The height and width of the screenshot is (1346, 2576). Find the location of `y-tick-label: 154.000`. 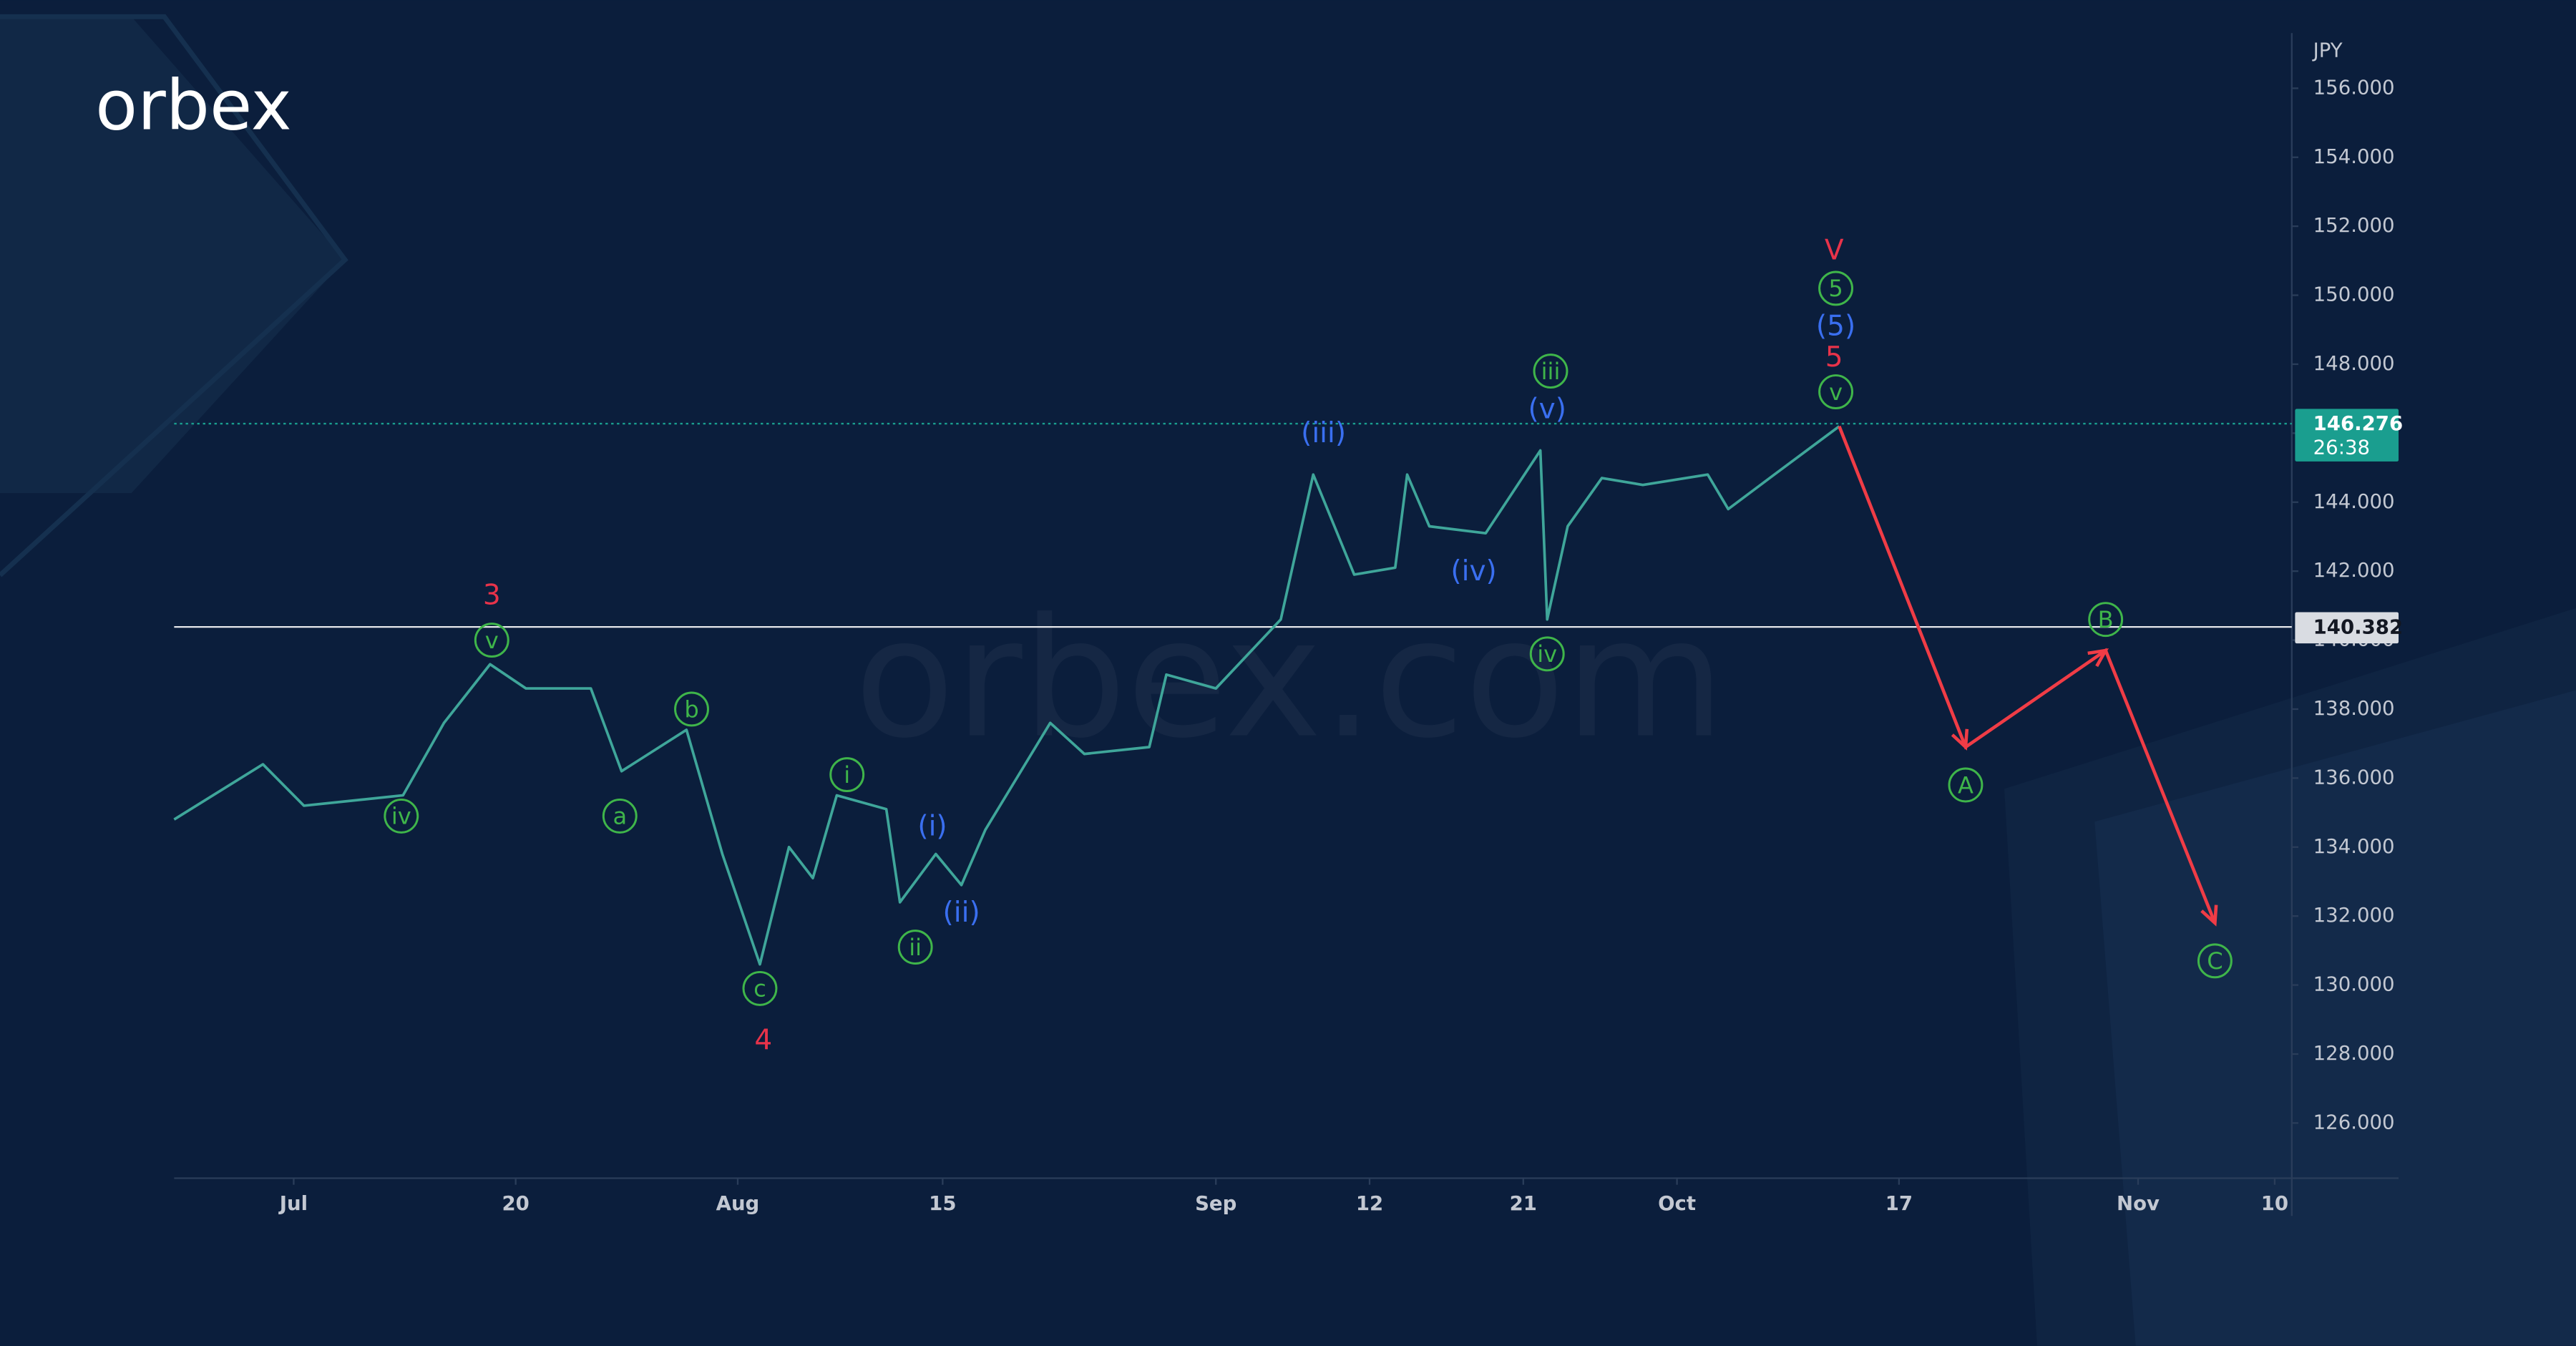

y-tick-label: 154.000 is located at coordinates (2354, 156).